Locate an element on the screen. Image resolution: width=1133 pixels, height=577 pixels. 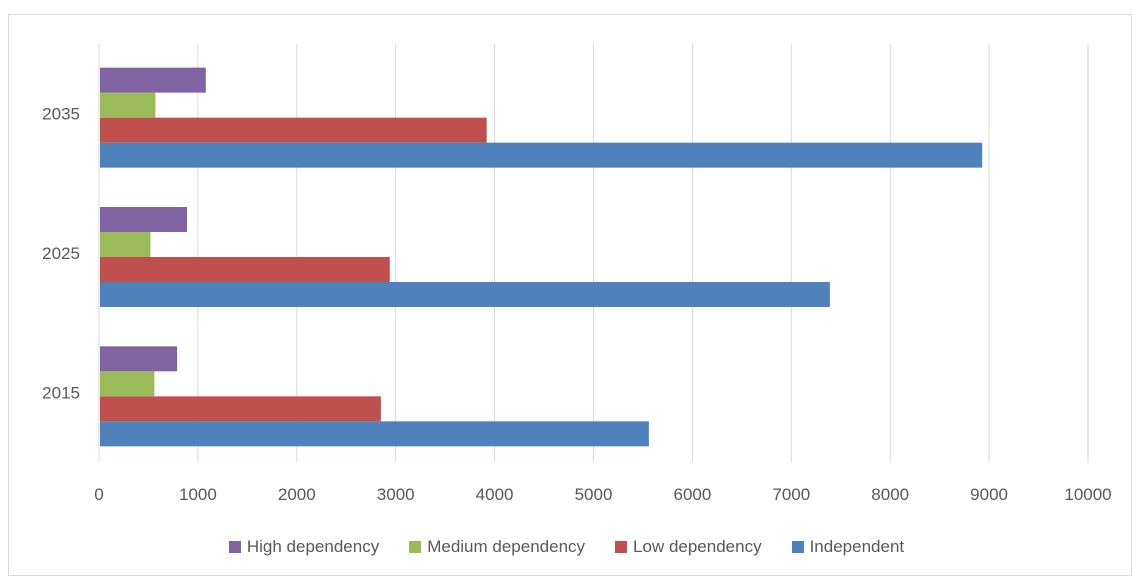
bar-low-dependency-2035 is located at coordinates (293, 130).